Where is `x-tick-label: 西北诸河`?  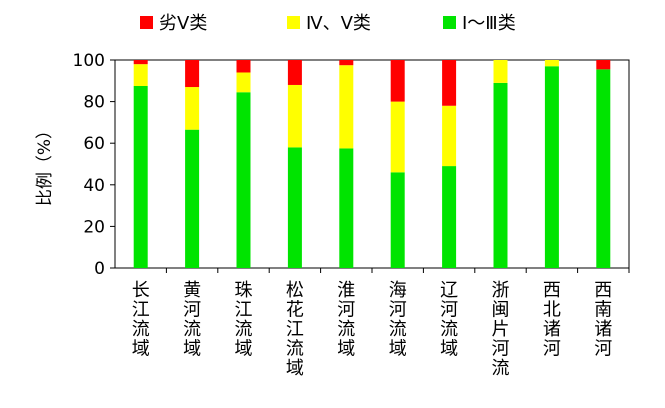 x-tick-label: 西北诸河 is located at coordinates (552, 320).